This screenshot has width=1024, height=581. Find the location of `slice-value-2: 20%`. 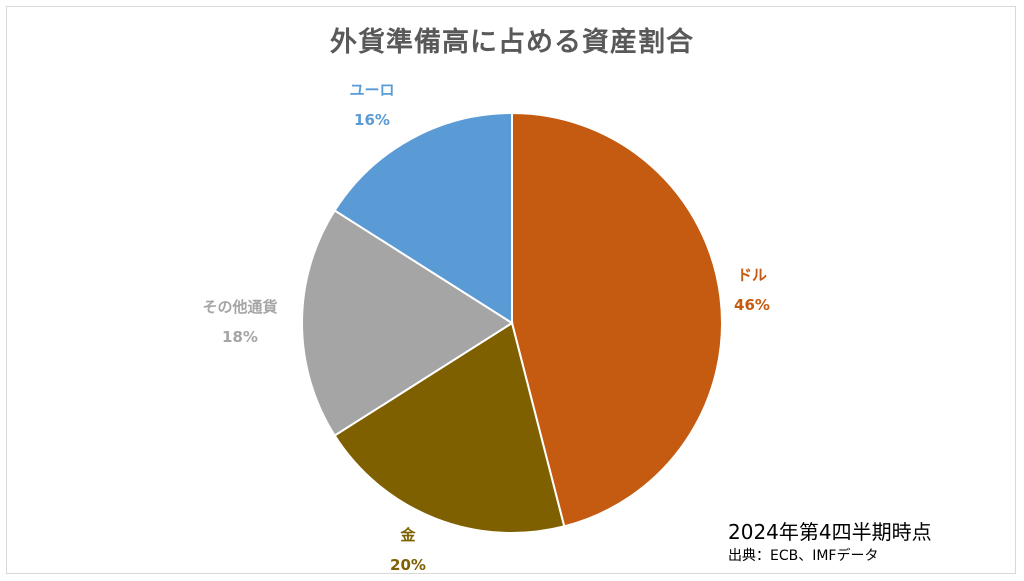

slice-value-2: 20% is located at coordinates (408, 565).